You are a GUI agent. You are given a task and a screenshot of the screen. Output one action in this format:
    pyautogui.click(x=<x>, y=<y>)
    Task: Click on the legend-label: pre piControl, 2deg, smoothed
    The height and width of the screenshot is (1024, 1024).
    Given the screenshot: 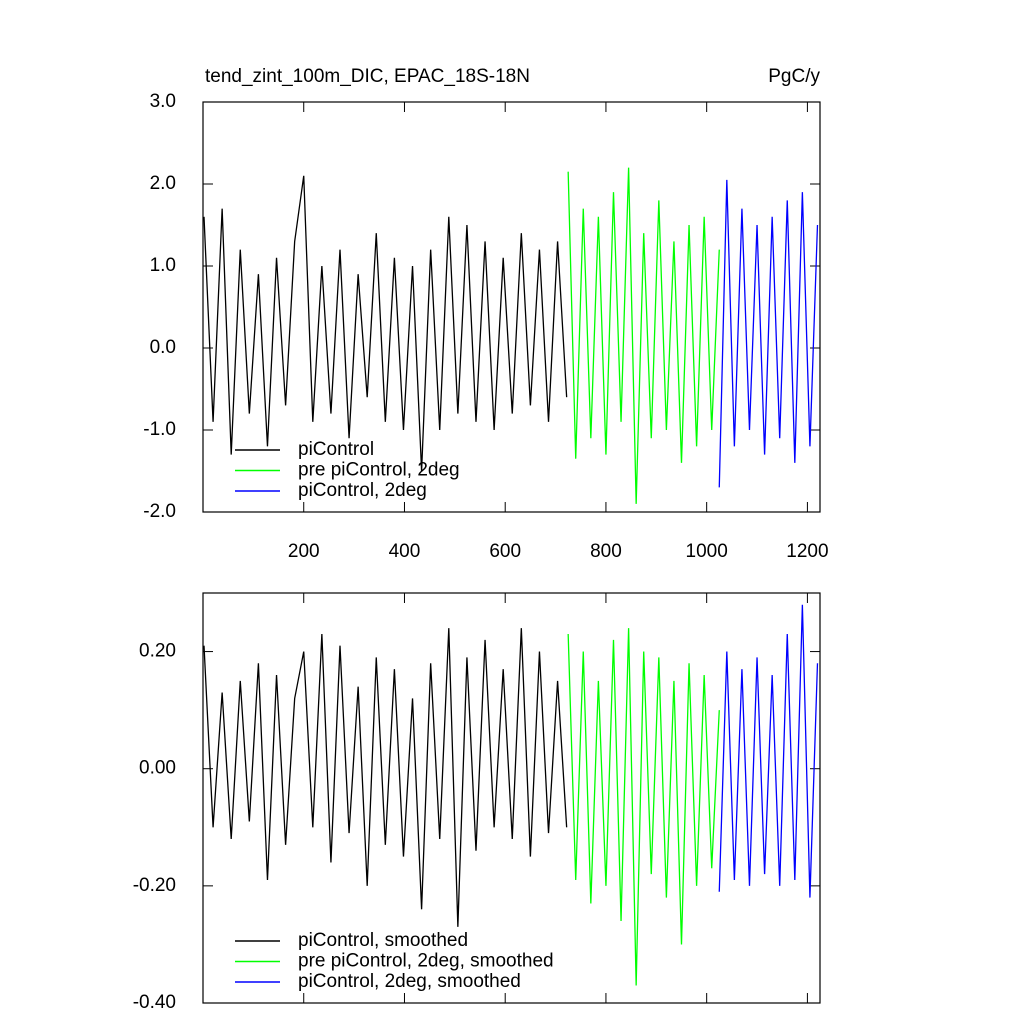 What is the action you would take?
    pyautogui.click(x=426, y=961)
    